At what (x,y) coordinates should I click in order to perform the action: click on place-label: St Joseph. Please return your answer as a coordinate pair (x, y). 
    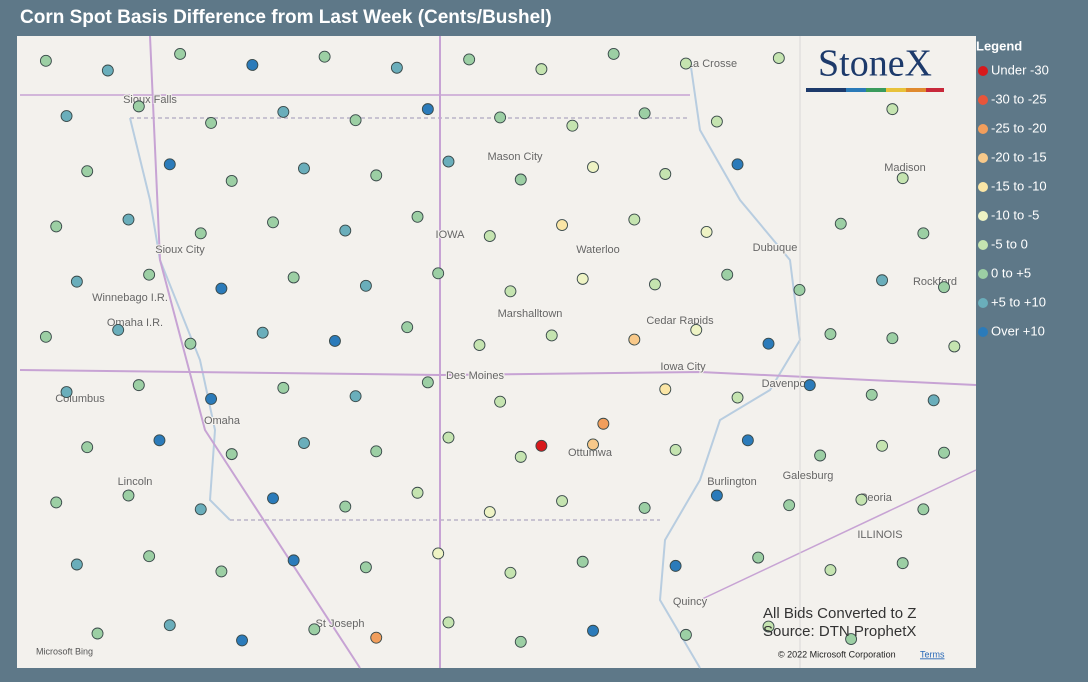
    Looking at the image, I should click on (340, 624).